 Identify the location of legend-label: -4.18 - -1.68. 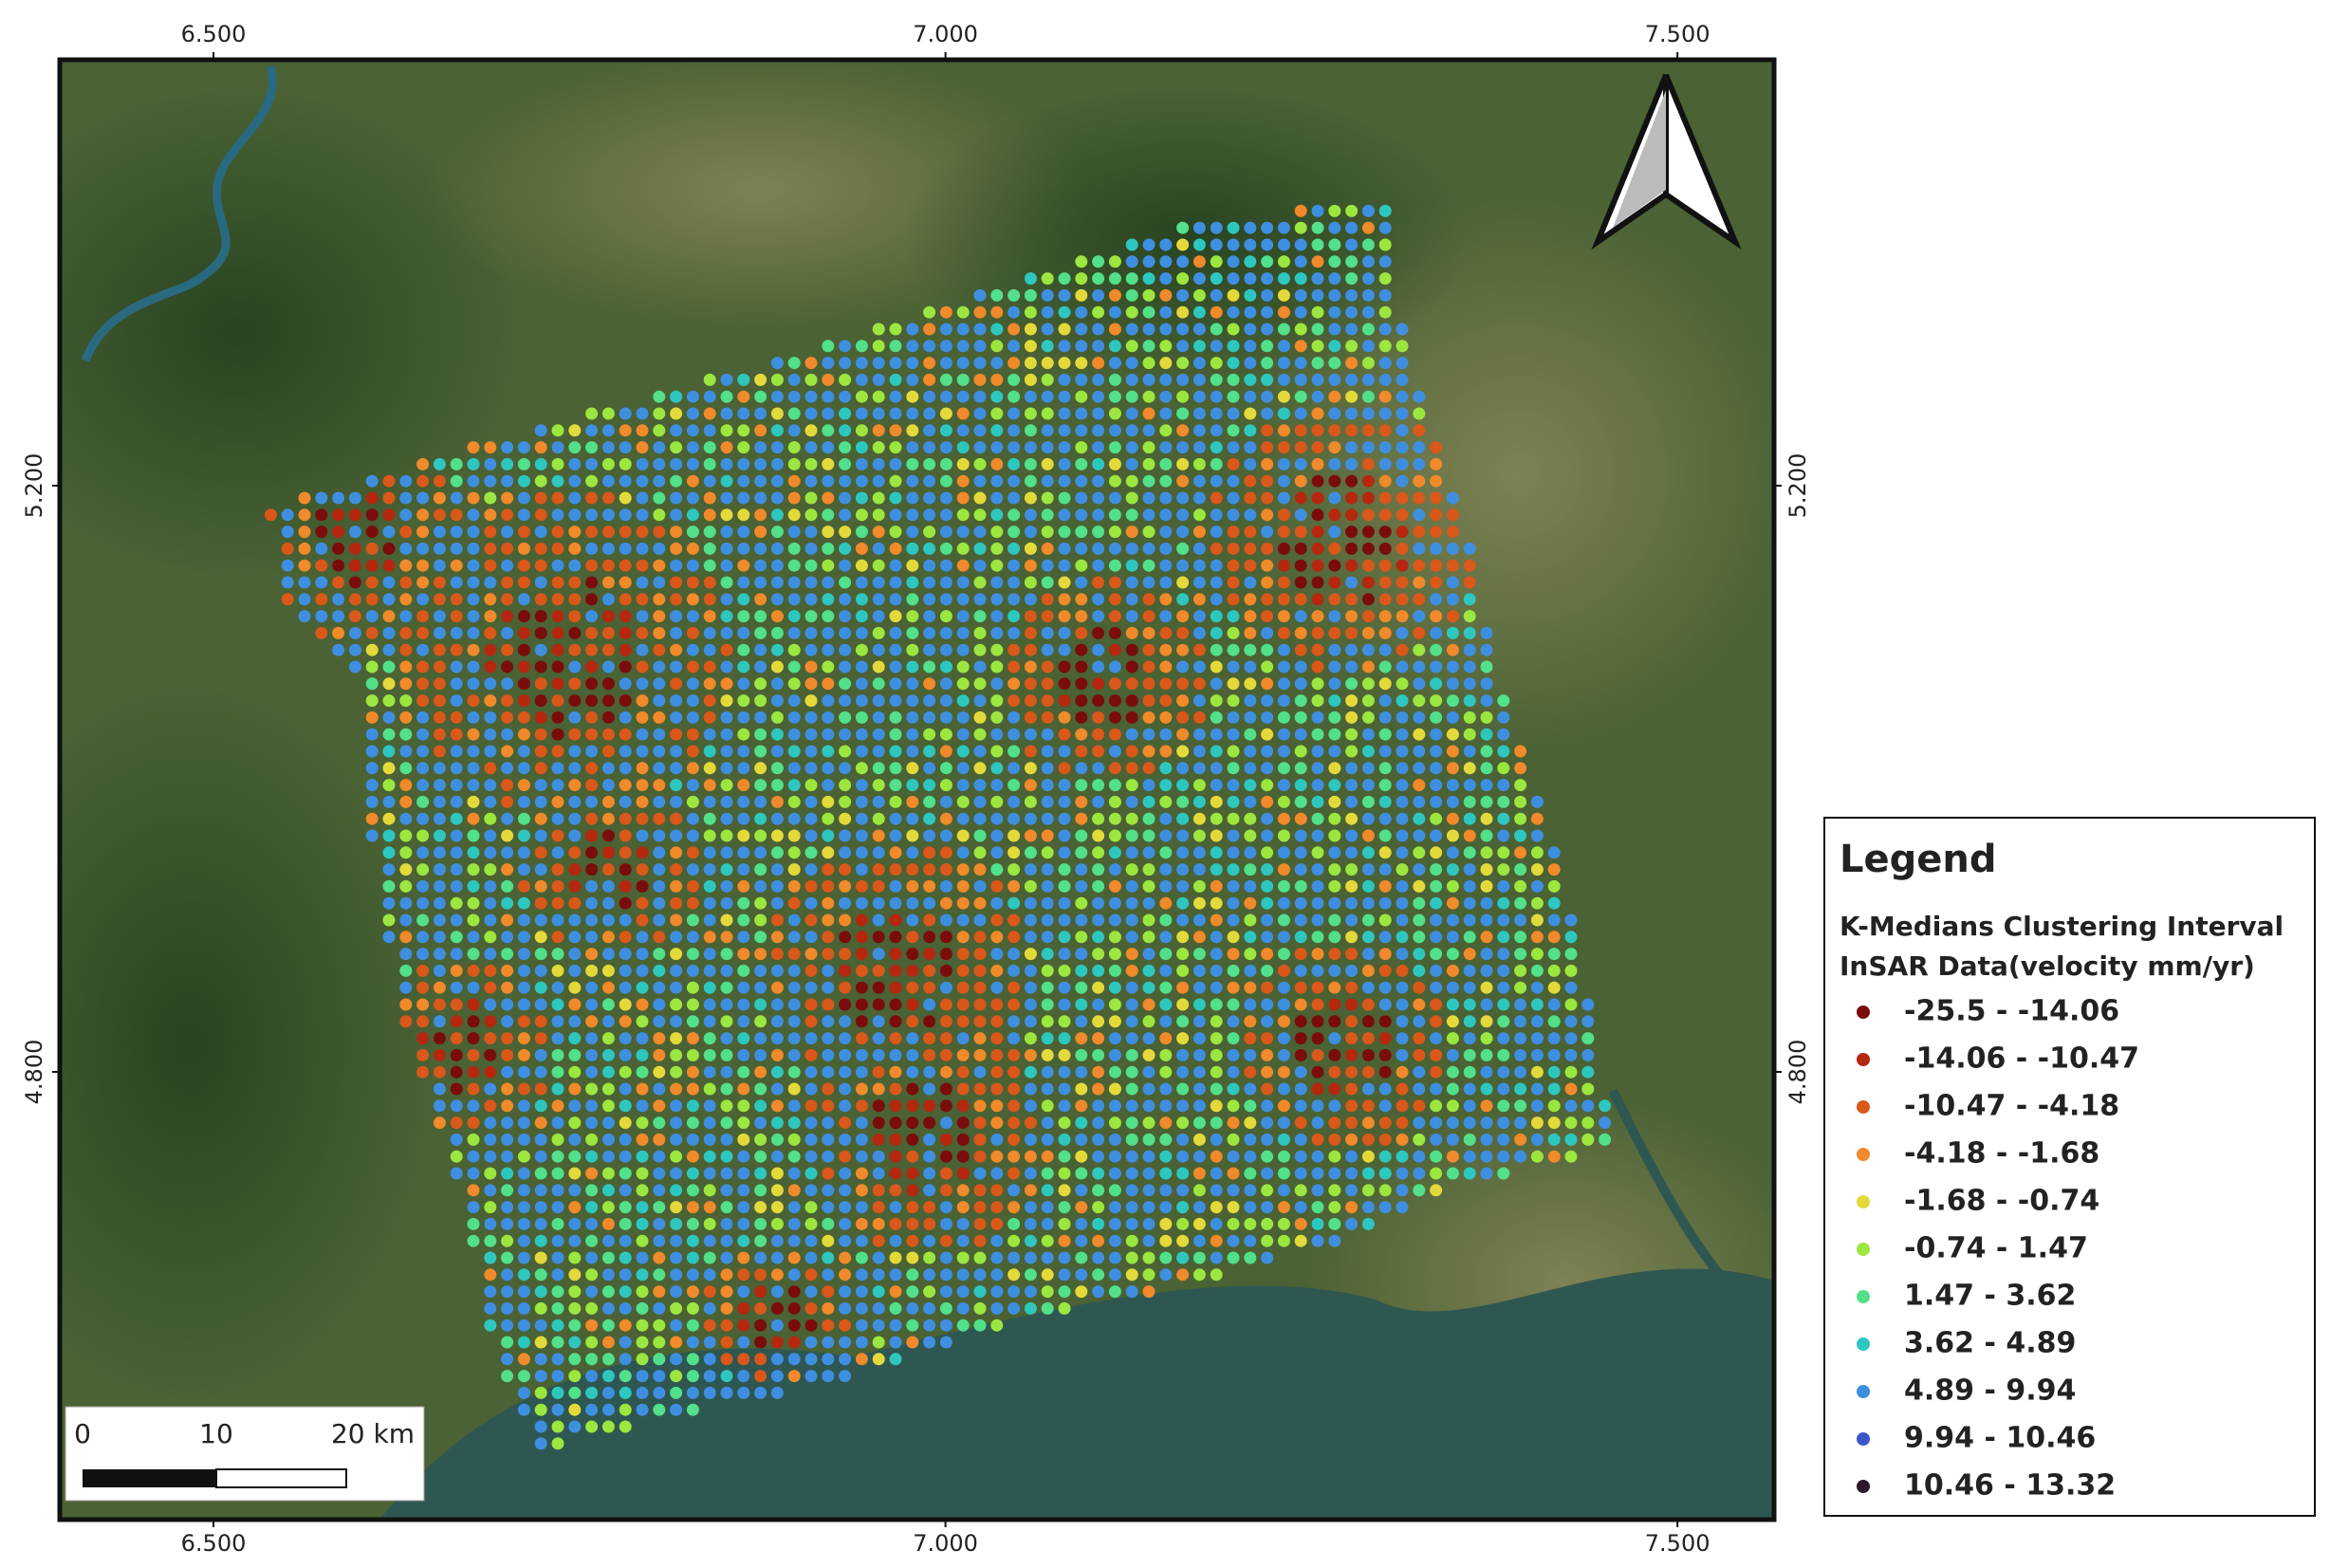
(2001, 1154).